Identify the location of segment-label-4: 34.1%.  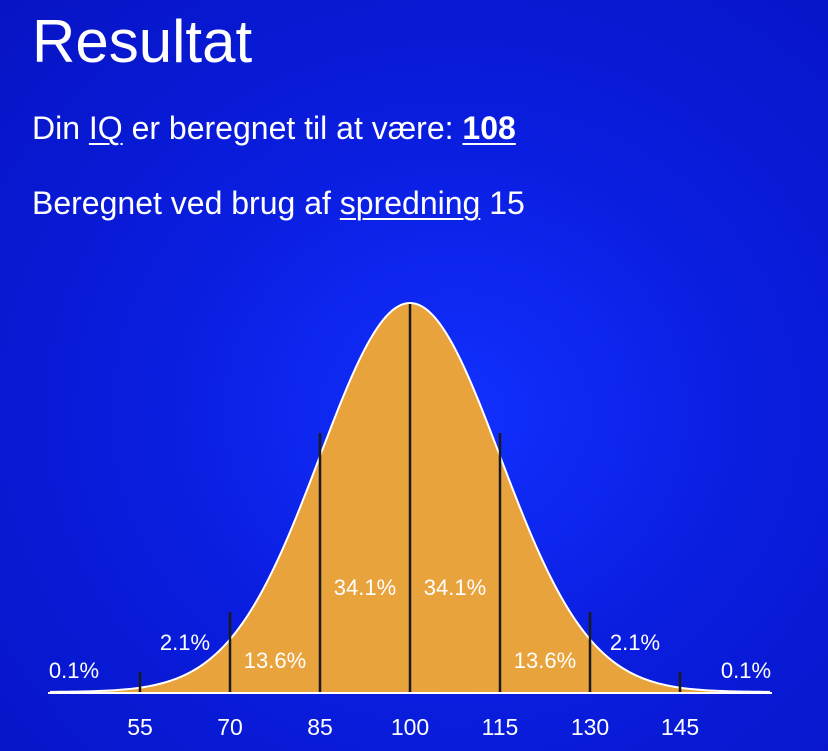
(455, 587).